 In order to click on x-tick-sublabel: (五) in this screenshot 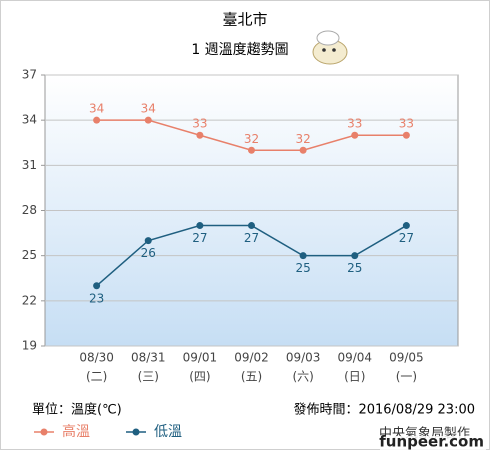, I will do `click(251, 377)`.